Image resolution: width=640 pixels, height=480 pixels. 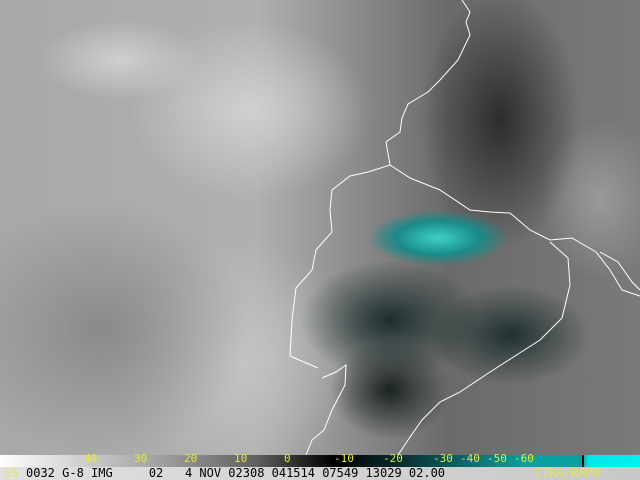 What do you see at coordinates (497, 458) in the screenshot?
I see `colorbar-label: -50` at bounding box center [497, 458].